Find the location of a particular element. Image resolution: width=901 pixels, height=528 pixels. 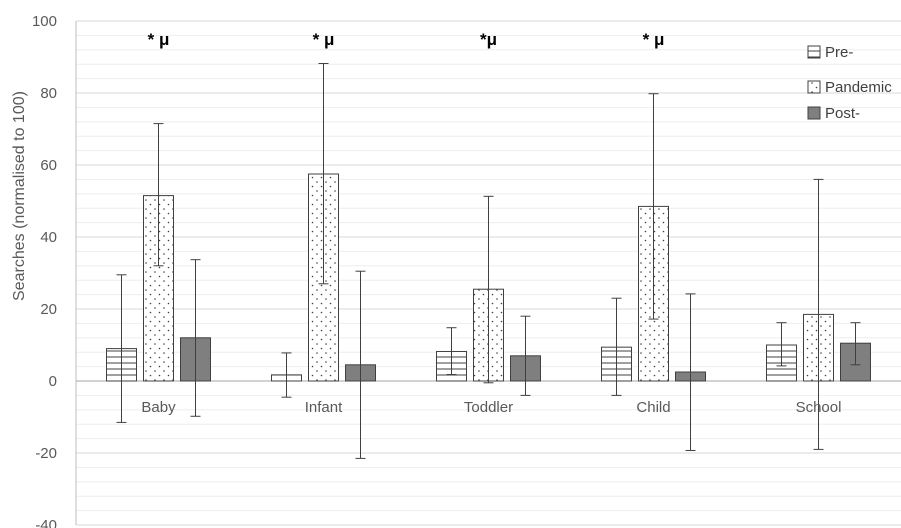

y-tick-label: -20 is located at coordinates (46, 453).